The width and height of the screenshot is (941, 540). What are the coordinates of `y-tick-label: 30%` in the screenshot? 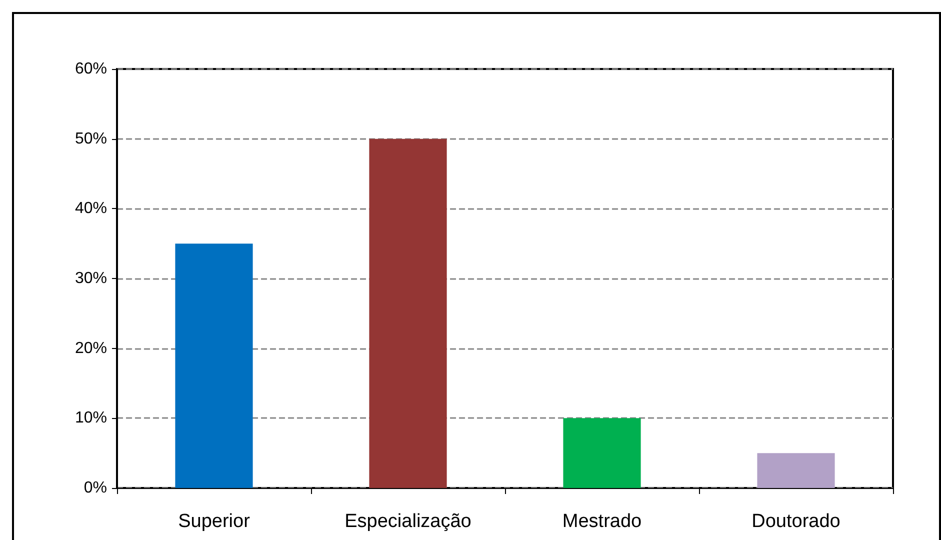 It's located at (90, 278).